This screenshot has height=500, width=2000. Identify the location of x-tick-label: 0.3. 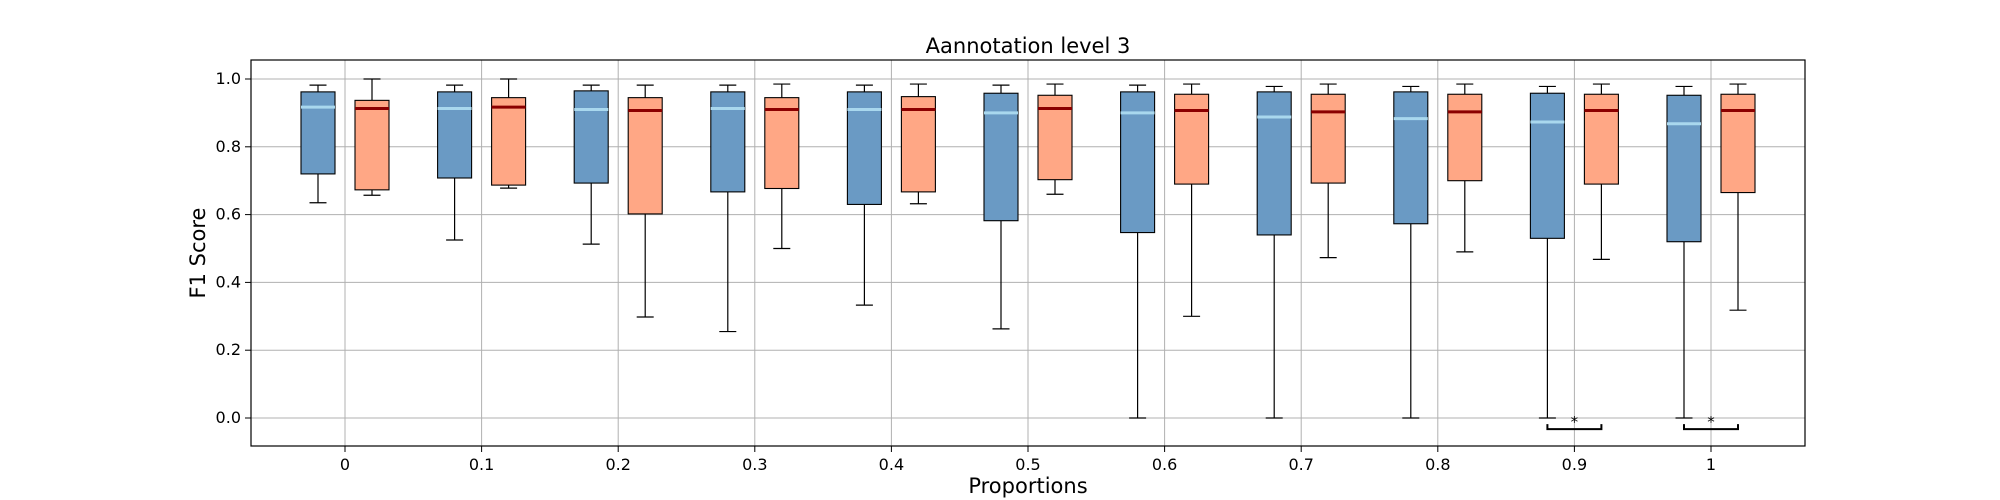
(754, 464).